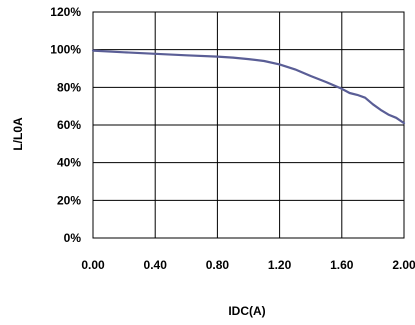 Image resolution: width=415 pixels, height=325 pixels. What do you see at coordinates (342, 265) in the screenshot?
I see `x-tick-label: 1.60` at bounding box center [342, 265].